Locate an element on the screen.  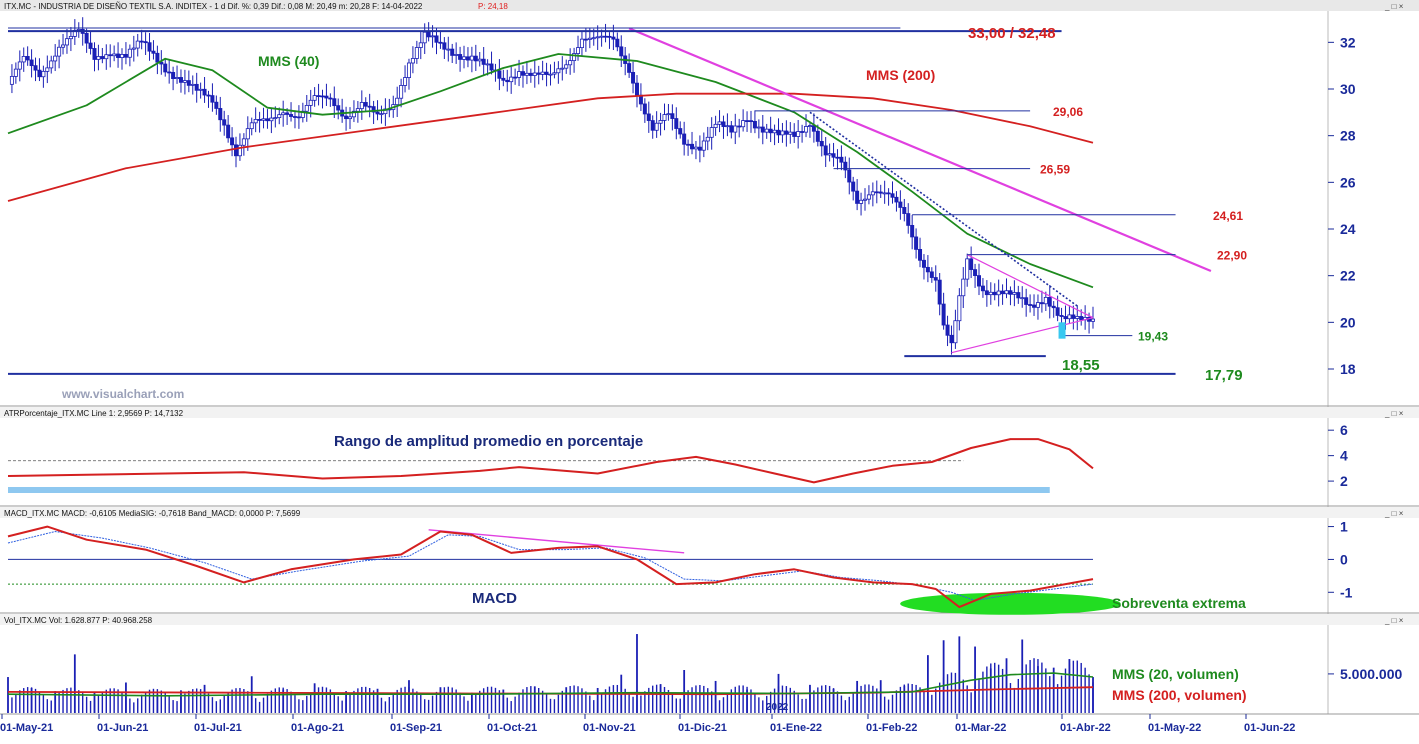
trendline-triangle-lower is located at coordinates (1022, 335).